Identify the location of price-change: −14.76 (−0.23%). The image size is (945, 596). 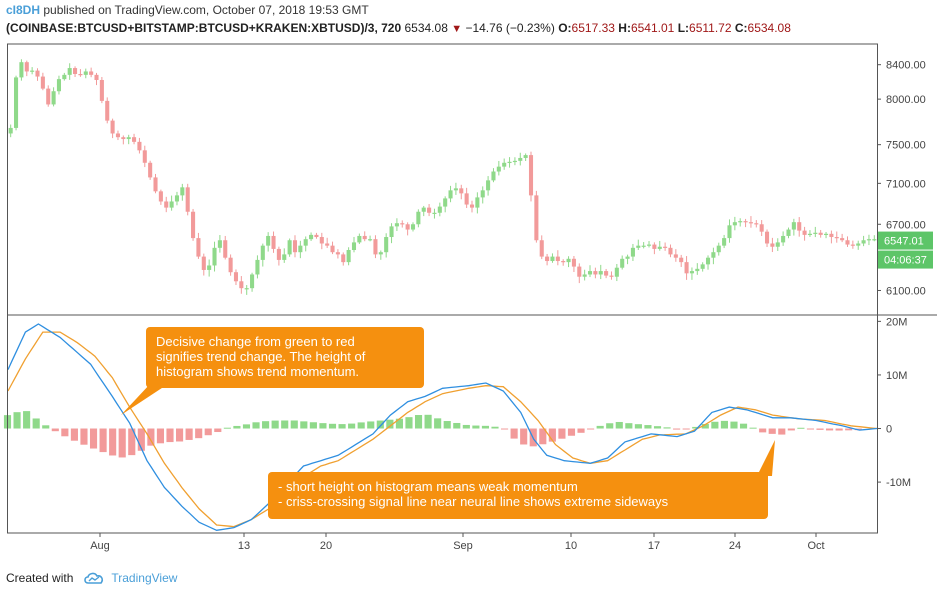
(510, 28).